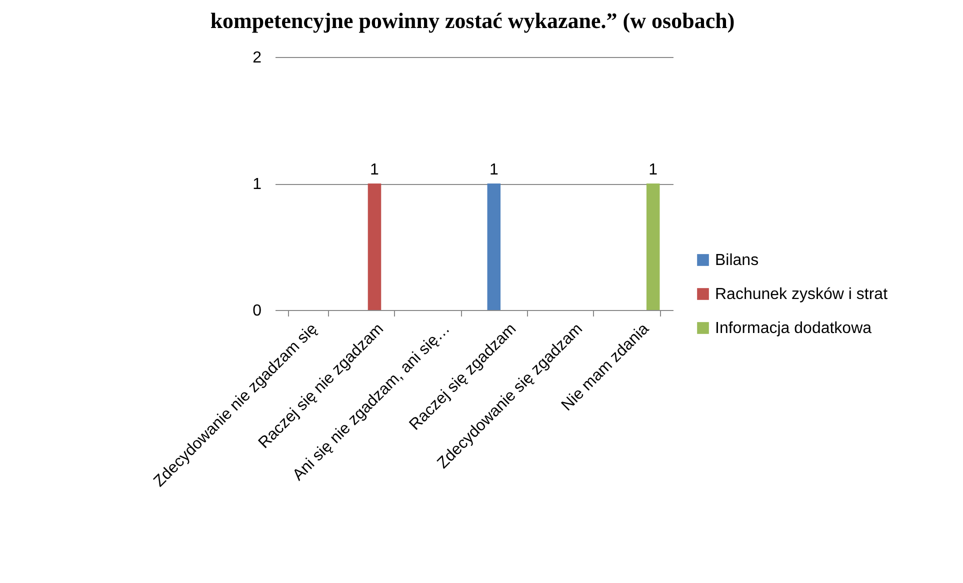 This screenshot has height=583, width=963. Describe the element at coordinates (737, 260) in the screenshot. I see `legend-label: Bilans` at that location.